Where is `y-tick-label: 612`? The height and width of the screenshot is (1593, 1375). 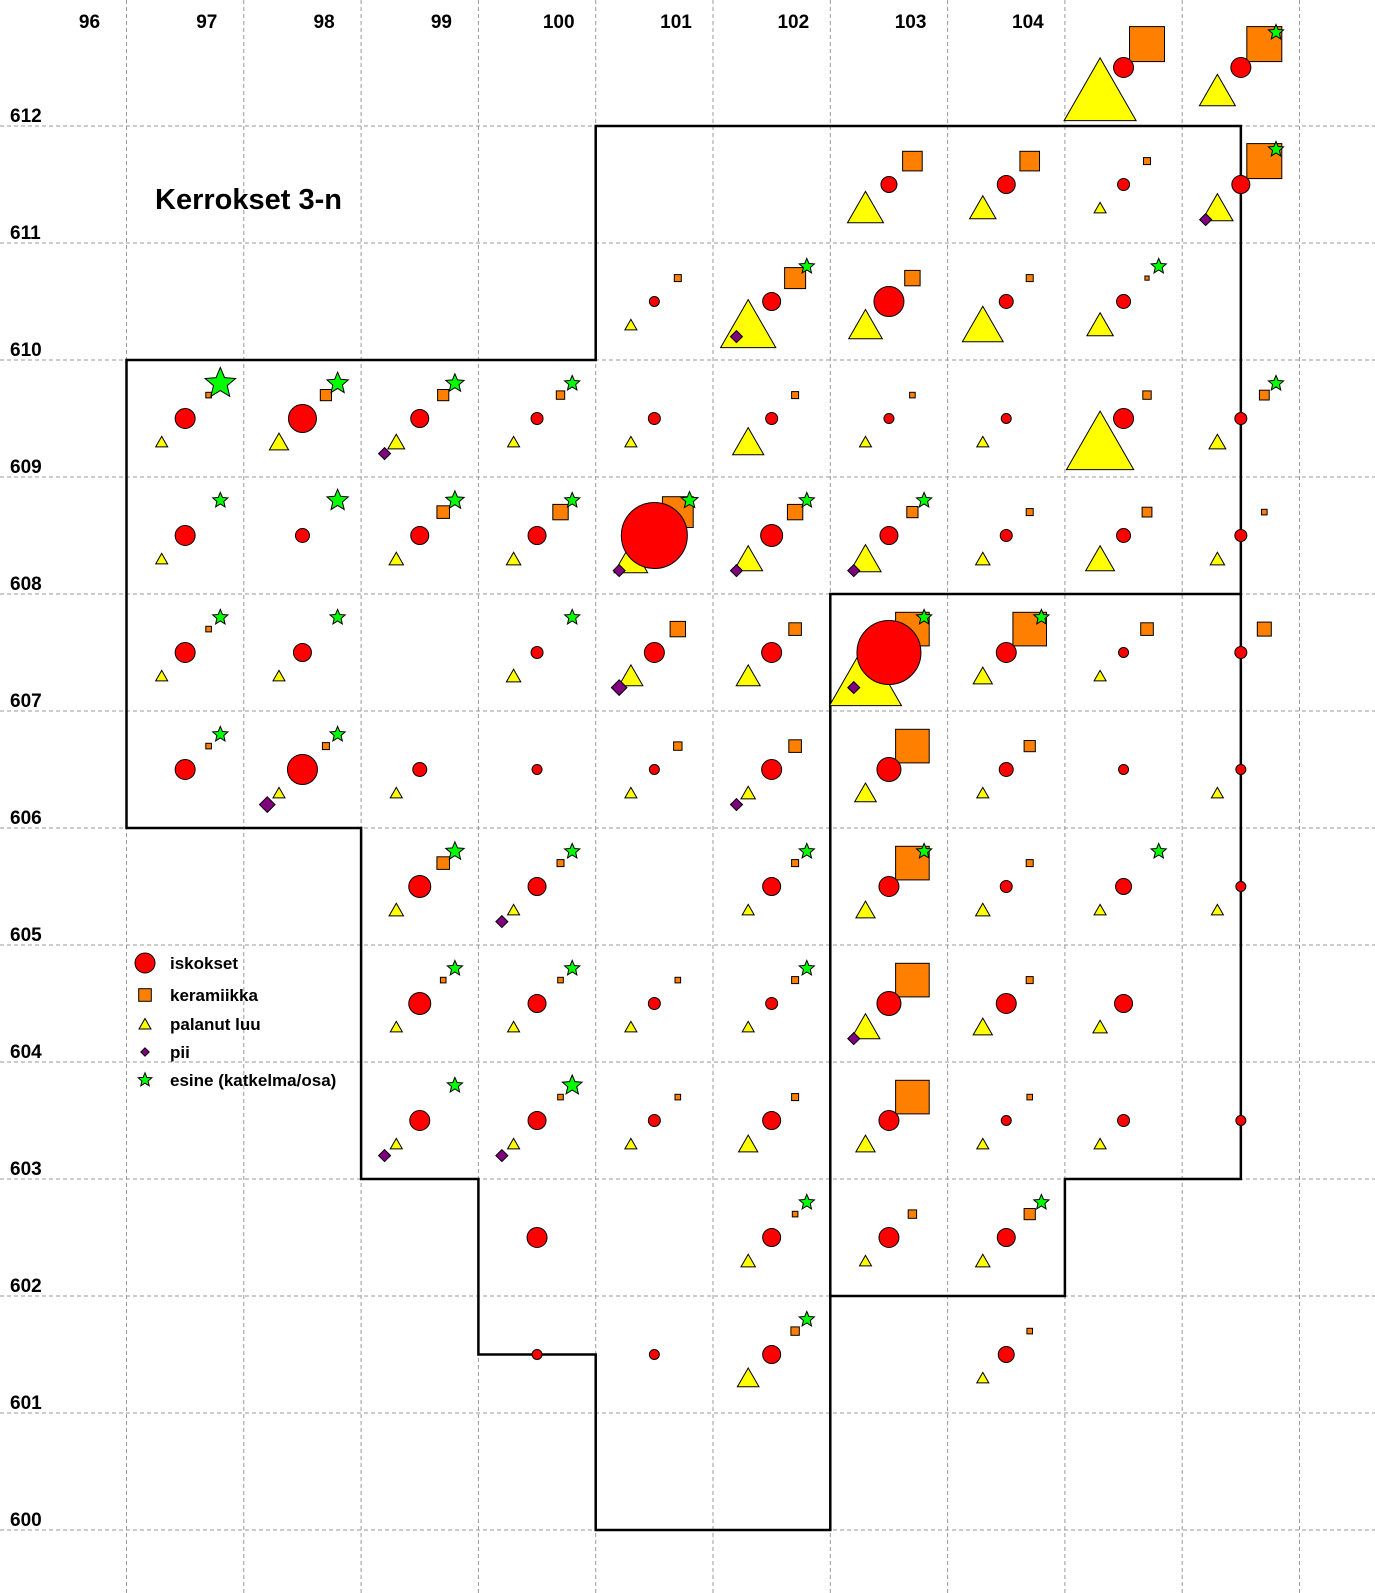
y-tick-label: 612 is located at coordinates (26, 116).